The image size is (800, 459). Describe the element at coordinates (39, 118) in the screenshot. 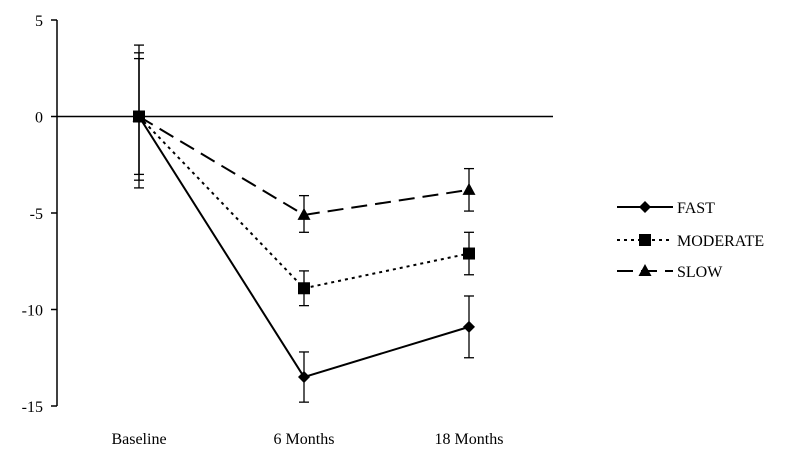

I see `y-tick-label: 0` at that location.